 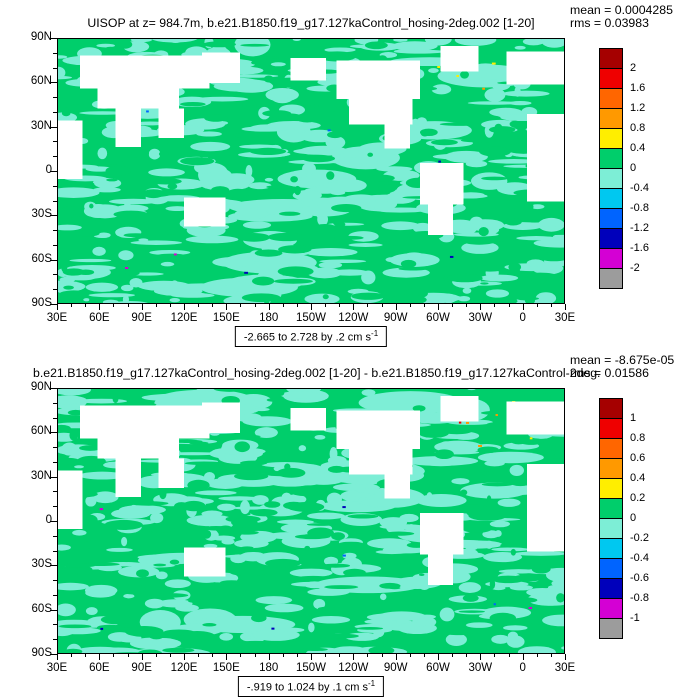 I want to click on lat-tick-label: 0, so click(x=48, y=170).